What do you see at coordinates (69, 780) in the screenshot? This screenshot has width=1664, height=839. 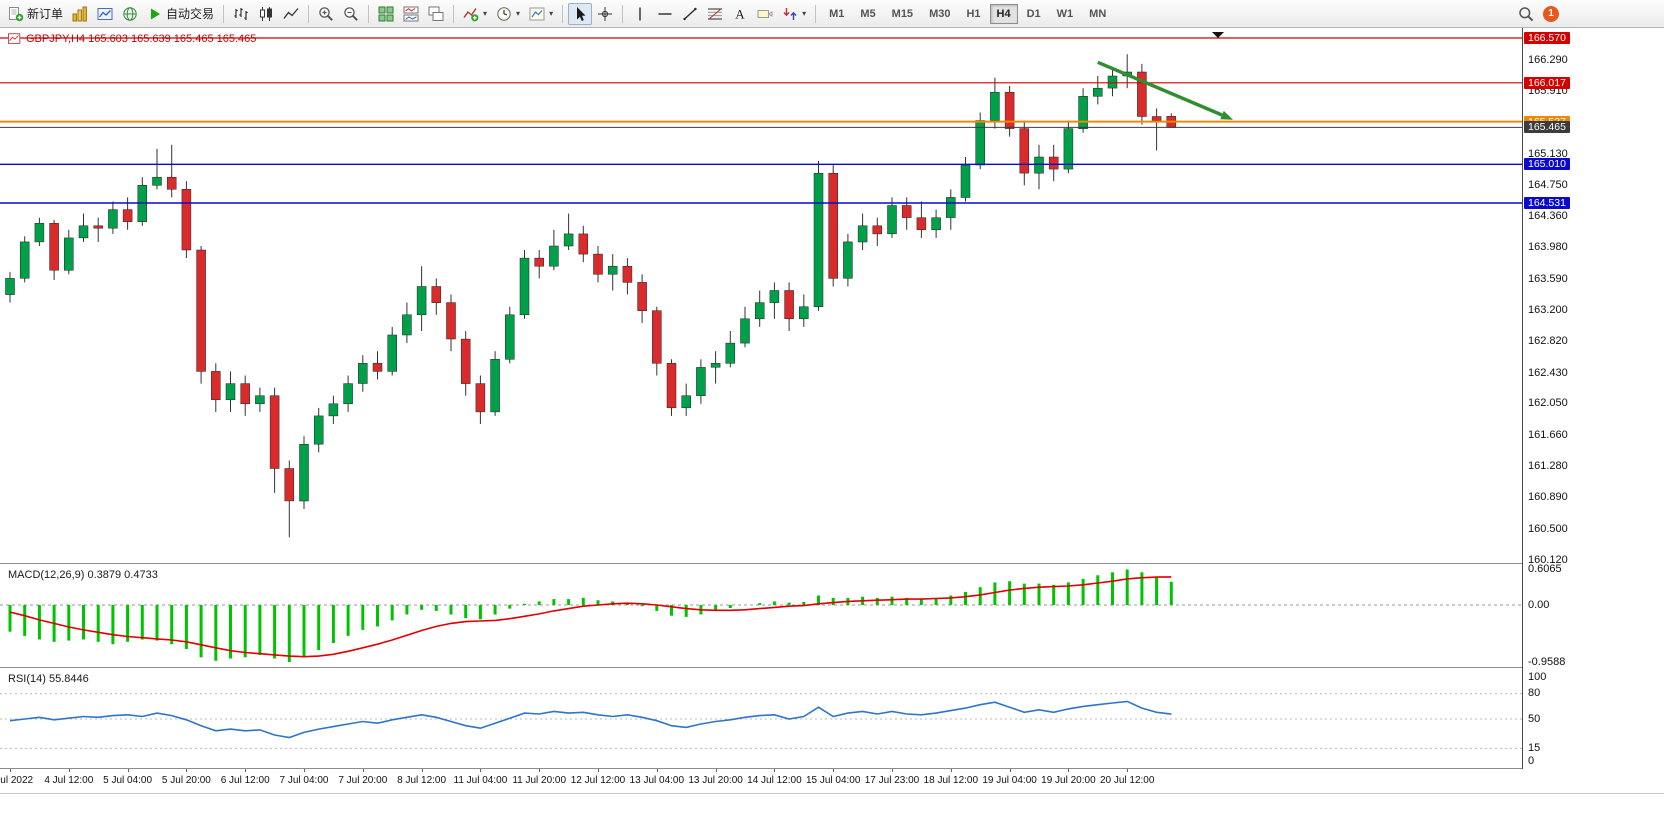 I see `time-label: 4 Jul 12:00` at bounding box center [69, 780].